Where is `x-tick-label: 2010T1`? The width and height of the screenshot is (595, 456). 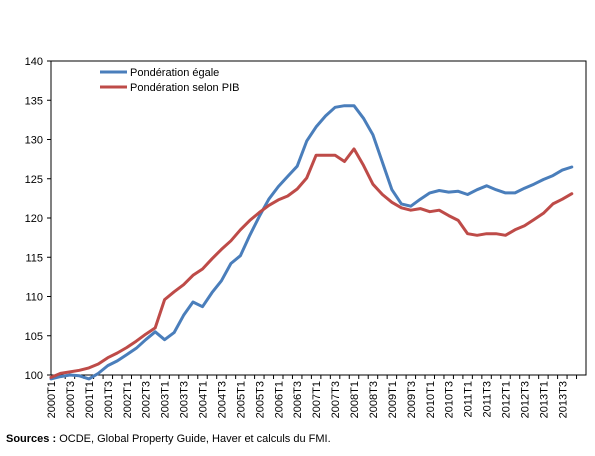
x-tick-label: 2010T1 is located at coordinates (431, 399).